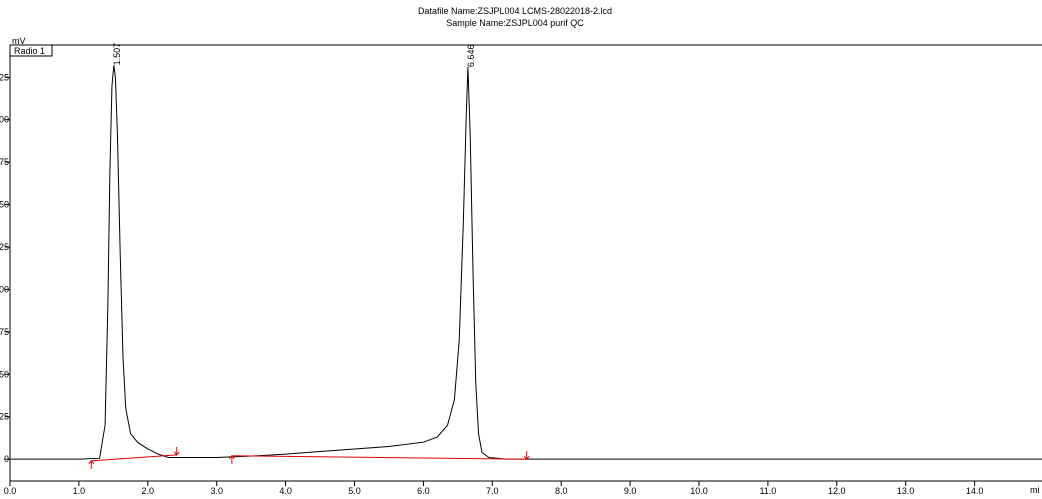 This screenshot has width=1042, height=499. What do you see at coordinates (4, 77) in the screenshot?
I see `y-tick-label: 225` at bounding box center [4, 77].